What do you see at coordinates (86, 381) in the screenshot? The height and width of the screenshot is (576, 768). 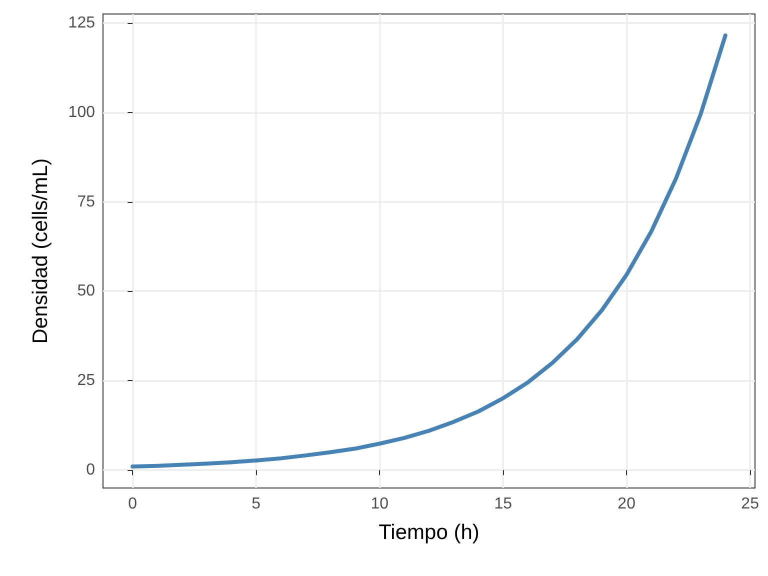 I see `y-tick-label: 25` at bounding box center [86, 381].